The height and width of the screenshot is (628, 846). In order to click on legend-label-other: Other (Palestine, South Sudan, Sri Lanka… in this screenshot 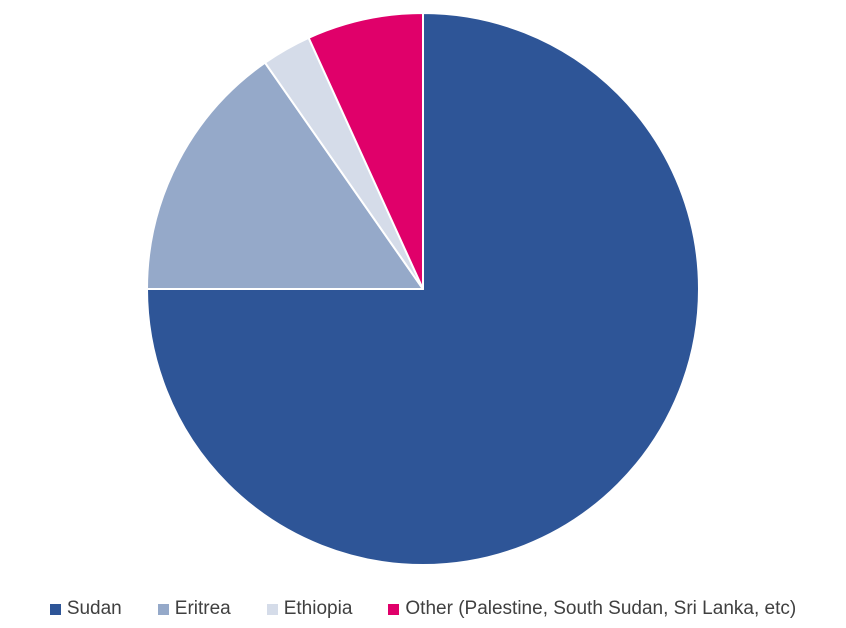, I will do `click(601, 608)`.